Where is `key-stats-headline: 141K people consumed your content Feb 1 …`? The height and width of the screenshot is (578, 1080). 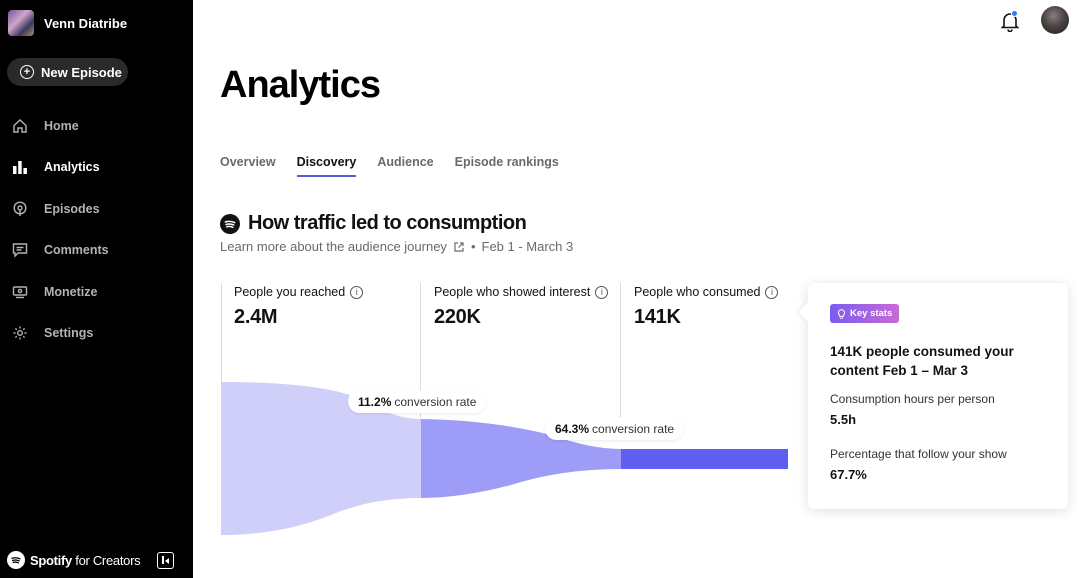 key-stats-headline: 141K people consumed your content Feb 1 … is located at coordinates (922, 360).